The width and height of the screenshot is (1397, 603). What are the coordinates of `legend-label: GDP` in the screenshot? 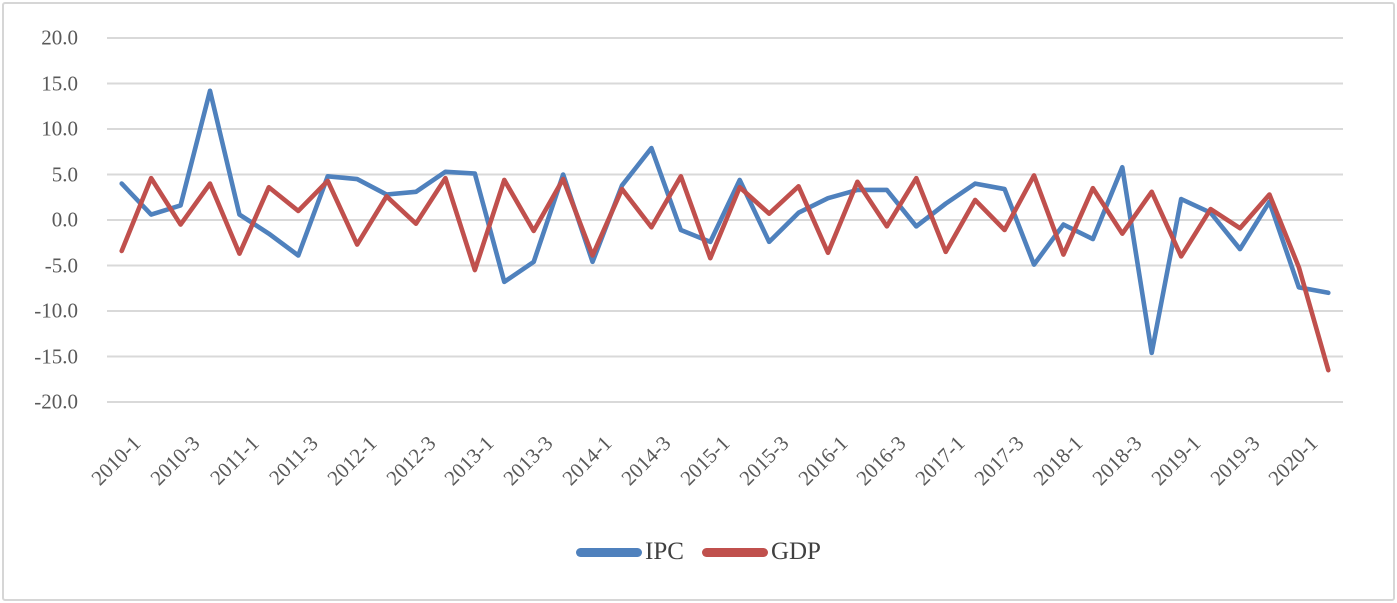 It's located at (795, 551).